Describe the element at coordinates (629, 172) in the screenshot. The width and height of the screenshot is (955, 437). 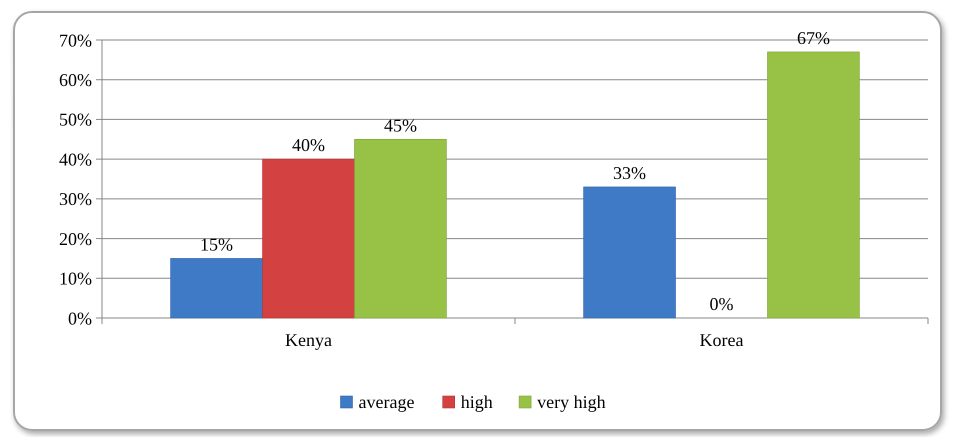
I see `data-label: 33%` at that location.